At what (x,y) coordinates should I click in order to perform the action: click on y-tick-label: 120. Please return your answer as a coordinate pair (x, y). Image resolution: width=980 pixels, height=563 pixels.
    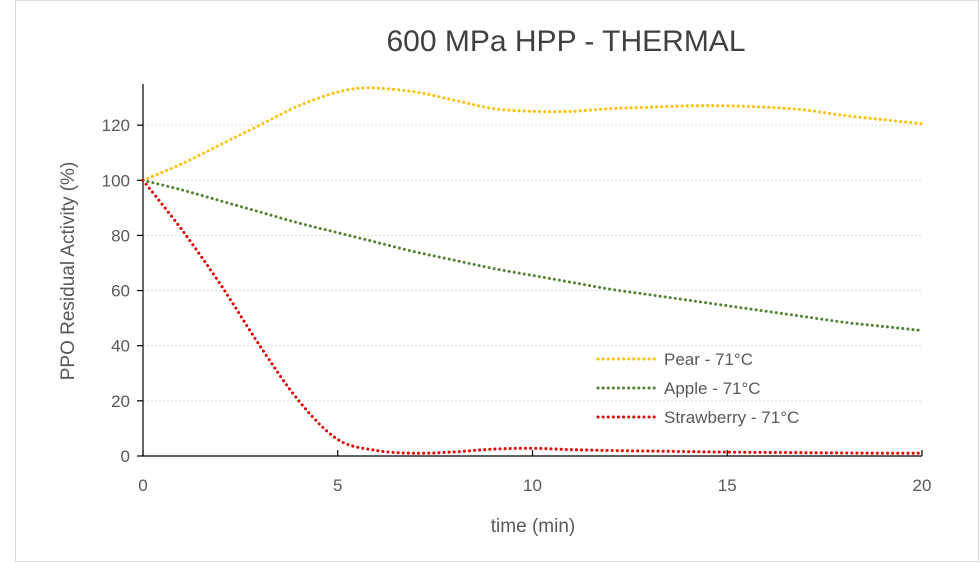
    Looking at the image, I should click on (116, 125).